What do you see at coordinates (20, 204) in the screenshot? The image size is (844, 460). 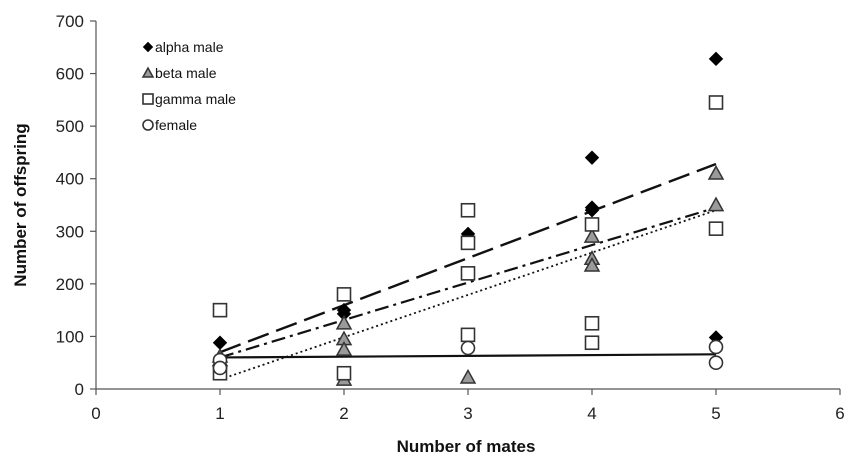 I see `y-axis-title: Number of offspring` at bounding box center [20, 204].